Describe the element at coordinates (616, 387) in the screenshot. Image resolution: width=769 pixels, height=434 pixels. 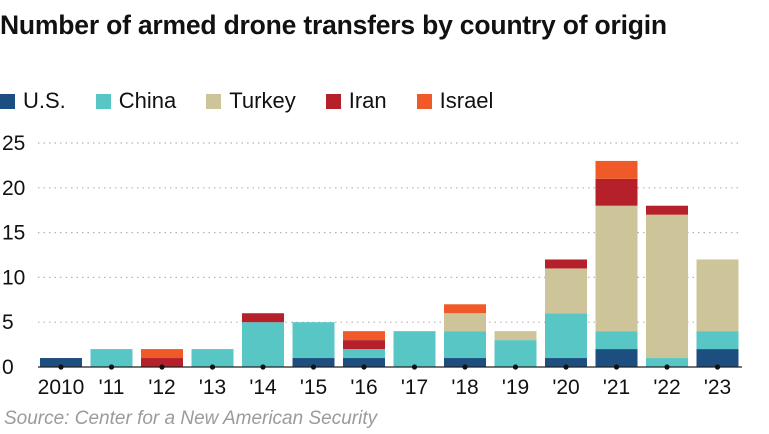
I see `x-tick-label: '21` at that location.